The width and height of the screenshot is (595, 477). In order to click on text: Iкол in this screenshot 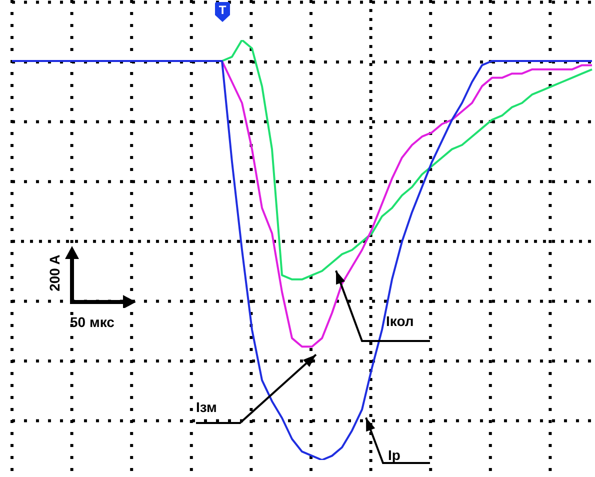, I will do `click(400, 321)`.